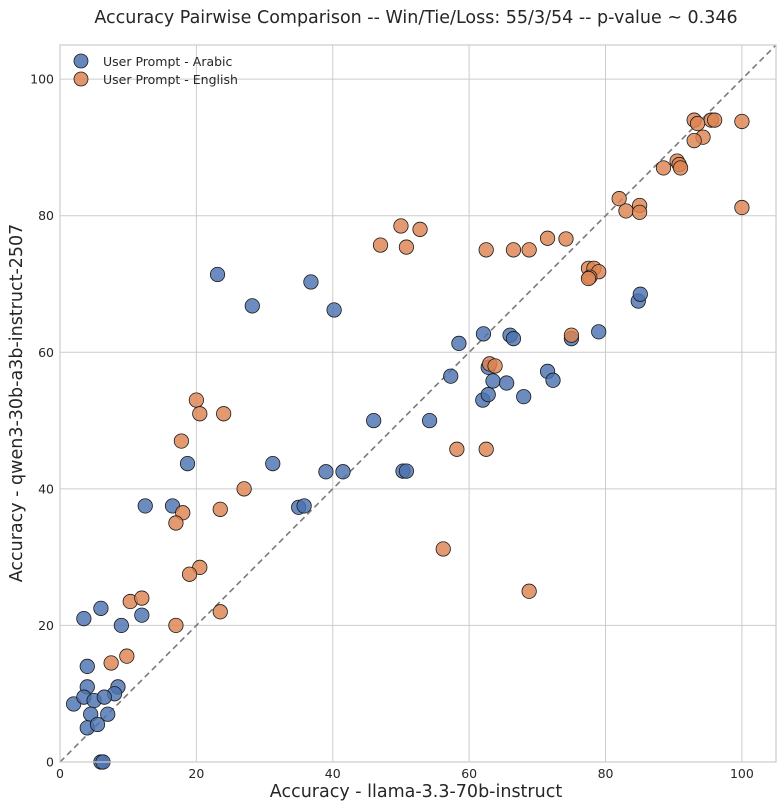  What do you see at coordinates (416, 792) in the screenshot?
I see `x-axis-label: Accuracy - llama-3.3-70b-instruct` at bounding box center [416, 792].